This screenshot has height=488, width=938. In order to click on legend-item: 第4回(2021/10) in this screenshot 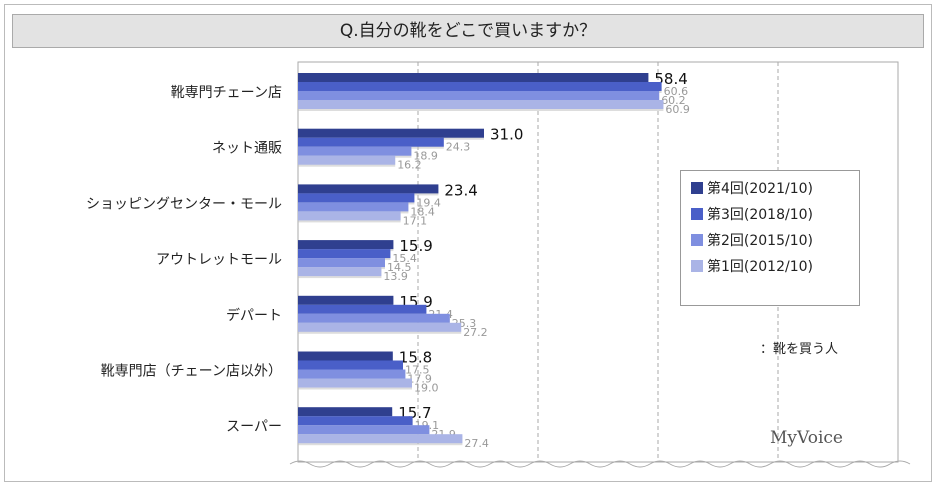, I will do `click(770, 188)`.